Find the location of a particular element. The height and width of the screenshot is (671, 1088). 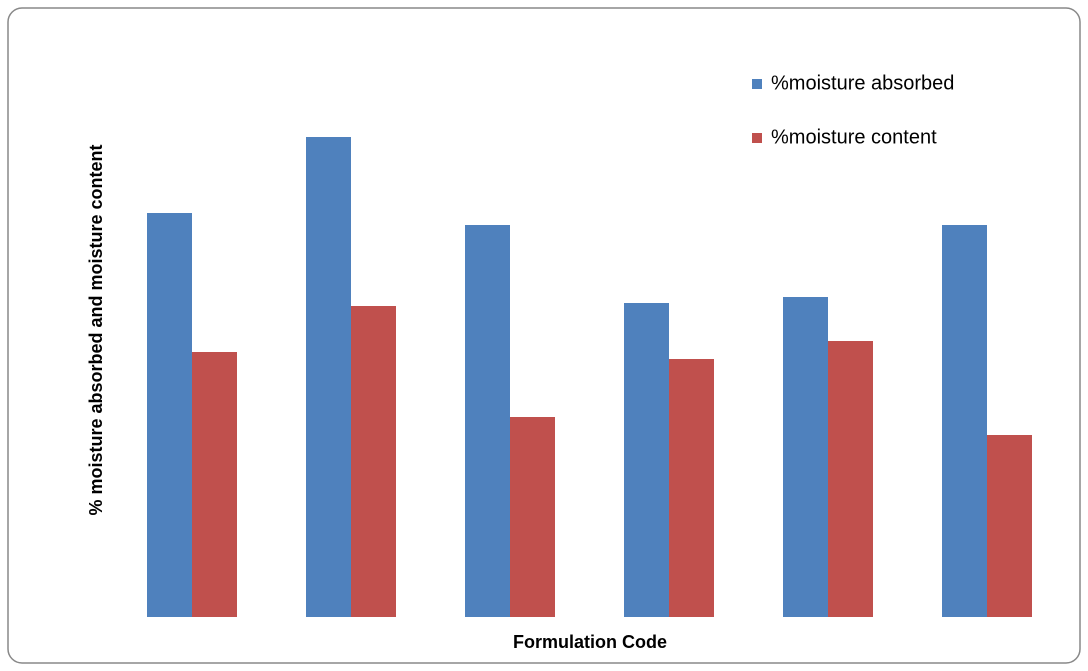

x-axis-title: Formulation Code is located at coordinates (590, 642).